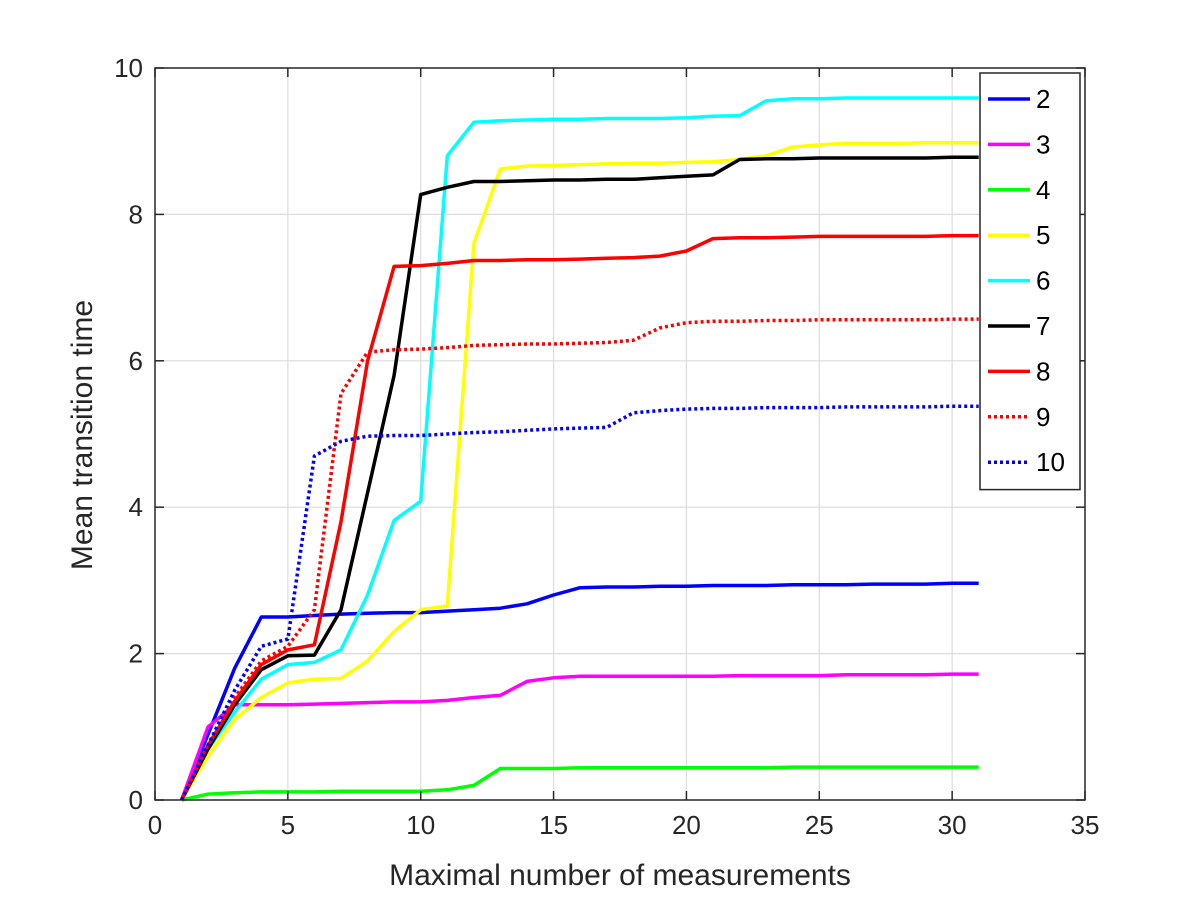 Image resolution: width=1200 pixels, height=900 pixels. I want to click on x-axis-title: Maximal number of measurements, so click(620, 875).